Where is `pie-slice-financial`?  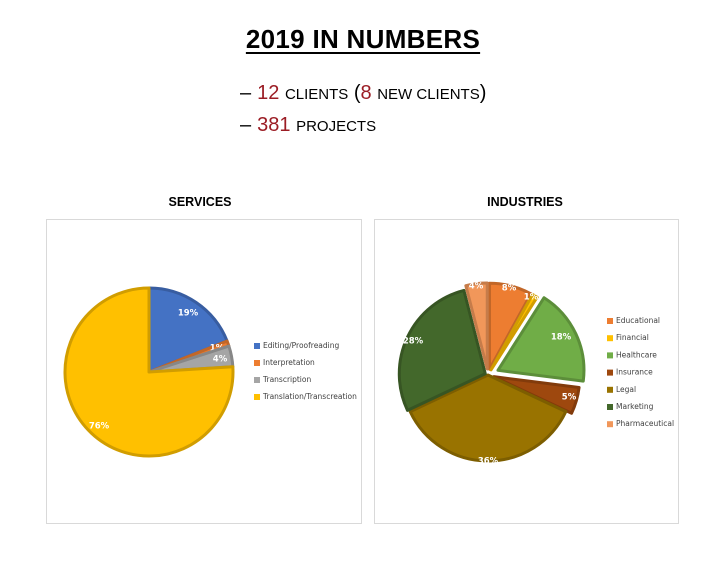
pie-slice-financial is located at coordinates (514, 332).